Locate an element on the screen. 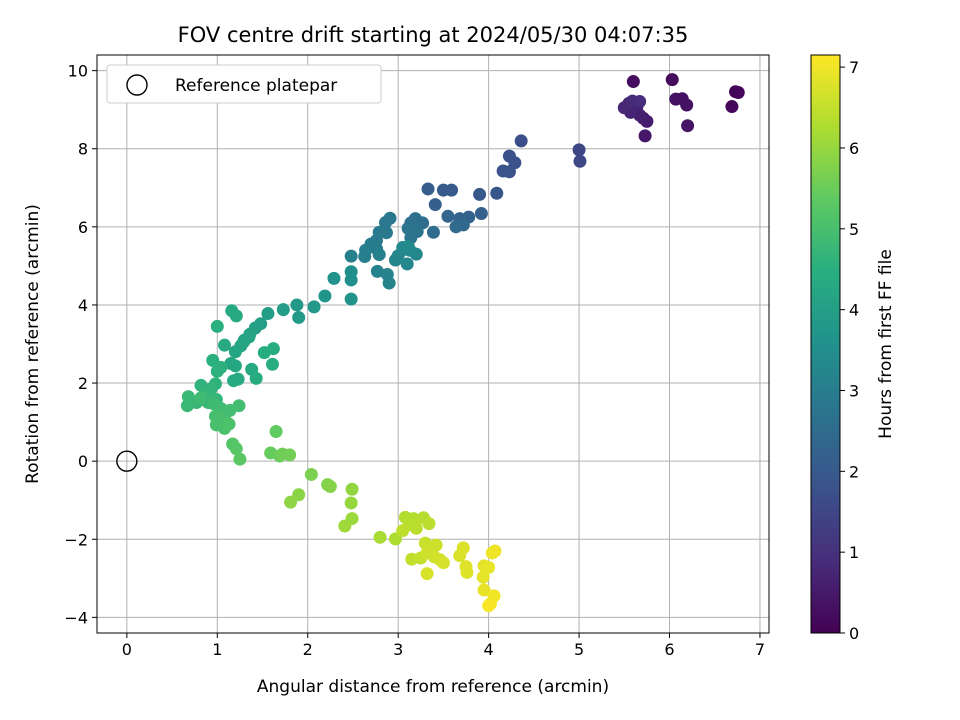 The image size is (960, 720). legend: Reference platepar is located at coordinates (244, 84).